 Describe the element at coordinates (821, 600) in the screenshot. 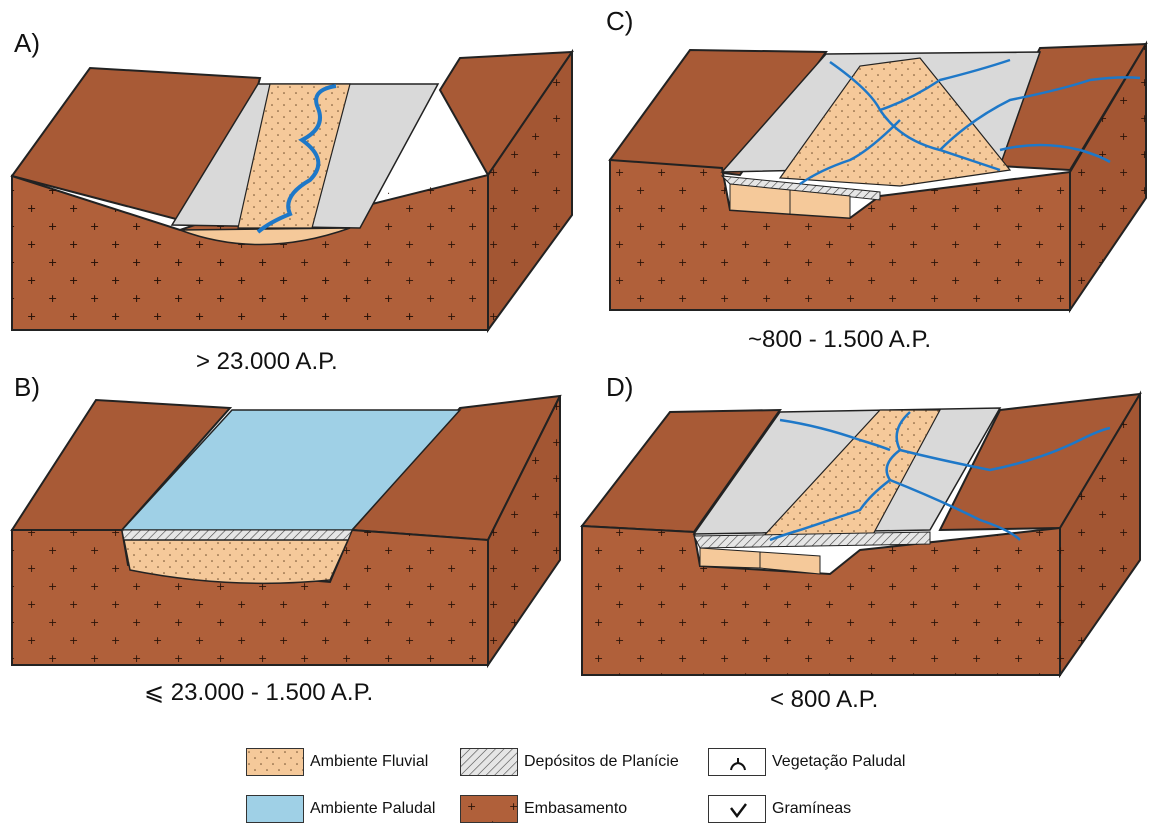

I see `panel-d-basement-pattern` at that location.